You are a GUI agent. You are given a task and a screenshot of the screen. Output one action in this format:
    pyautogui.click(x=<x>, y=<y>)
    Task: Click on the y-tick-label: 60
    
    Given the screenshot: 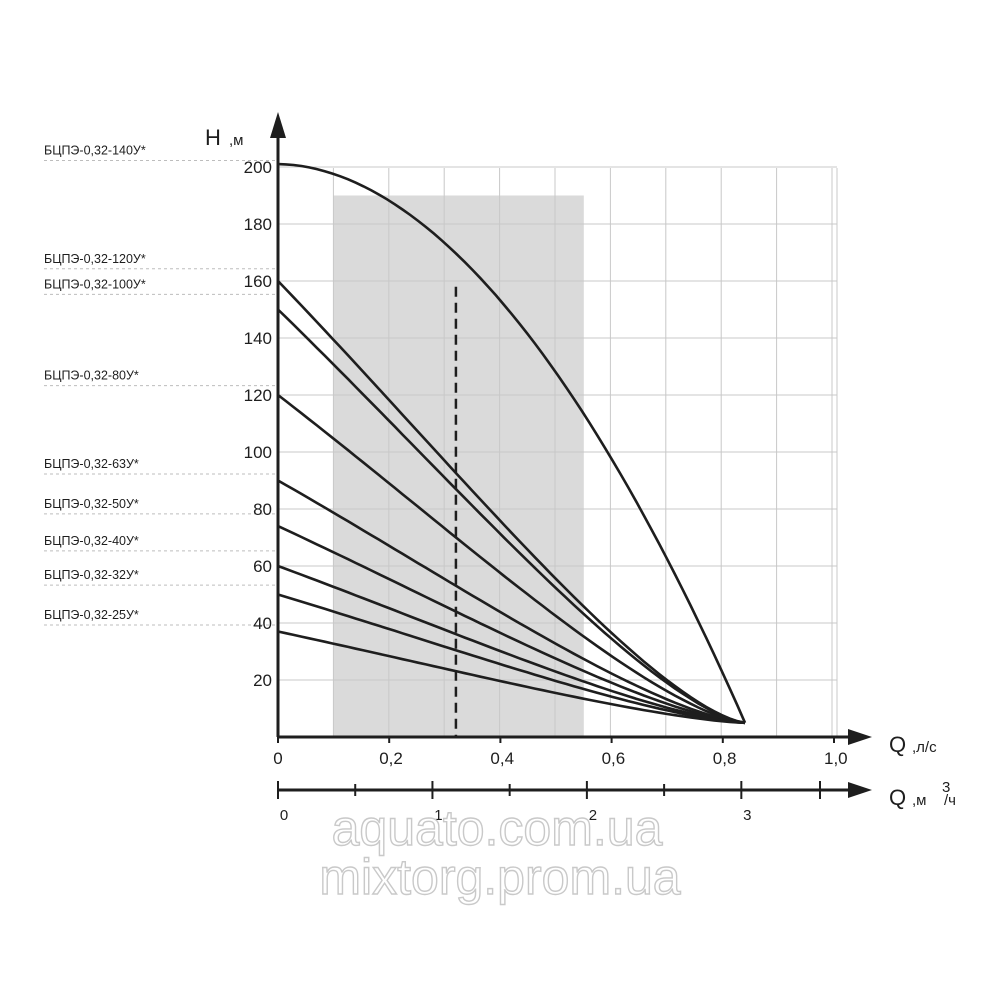 What is the action you would take?
    pyautogui.click(x=262, y=566)
    